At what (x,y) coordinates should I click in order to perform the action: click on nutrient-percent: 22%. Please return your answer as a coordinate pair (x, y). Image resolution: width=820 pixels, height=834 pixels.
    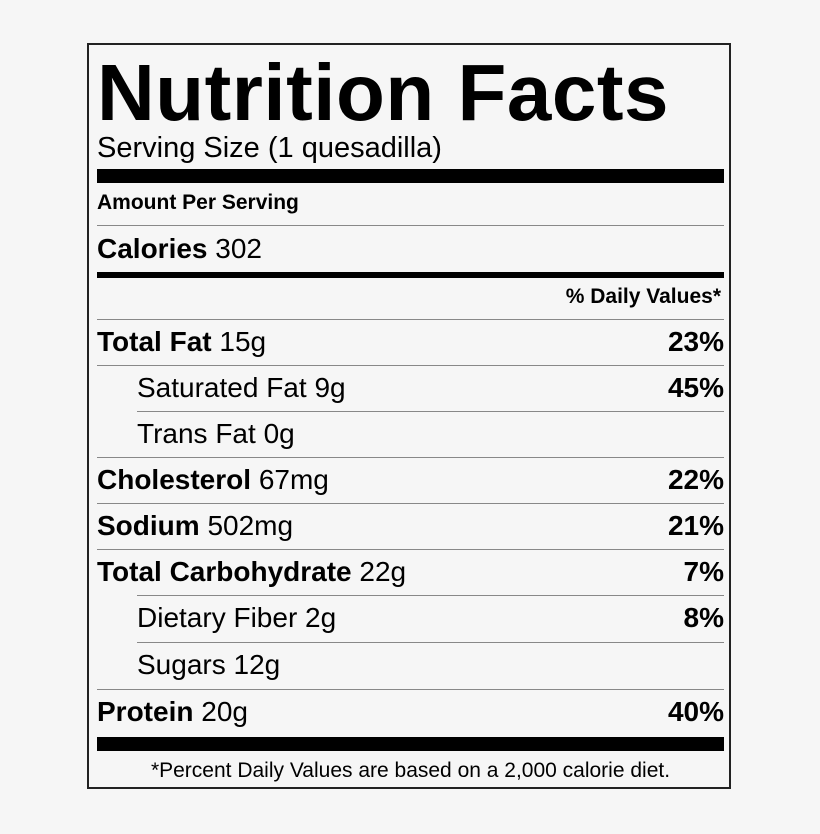
    Looking at the image, I should click on (695, 479).